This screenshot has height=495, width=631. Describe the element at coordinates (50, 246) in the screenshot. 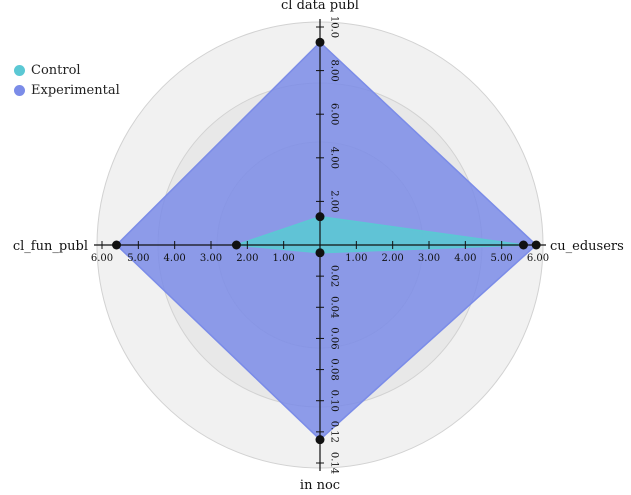

I see `axis-label-left: cl_fun_publ` at that location.